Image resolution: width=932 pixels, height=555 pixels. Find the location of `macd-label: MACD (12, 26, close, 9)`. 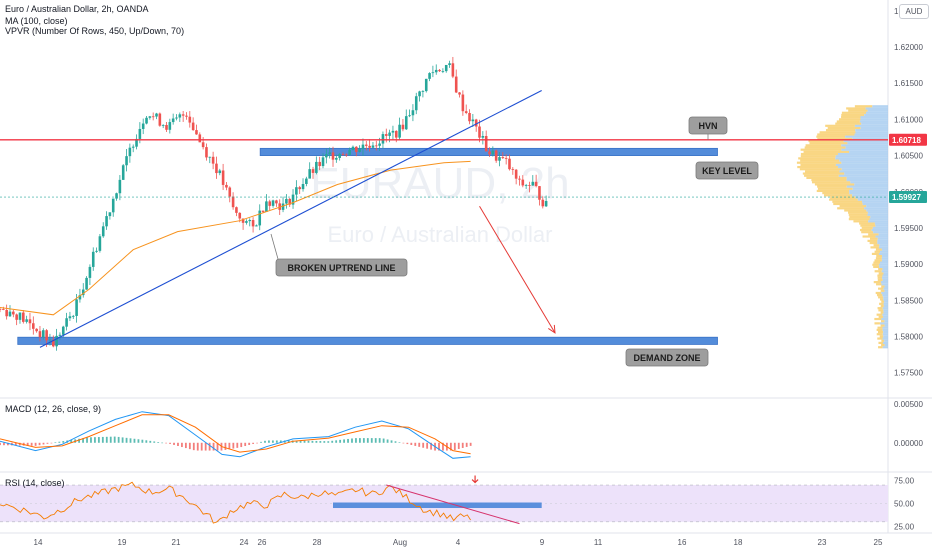

macd-label: MACD (12, 26, close, 9) is located at coordinates (53, 409).